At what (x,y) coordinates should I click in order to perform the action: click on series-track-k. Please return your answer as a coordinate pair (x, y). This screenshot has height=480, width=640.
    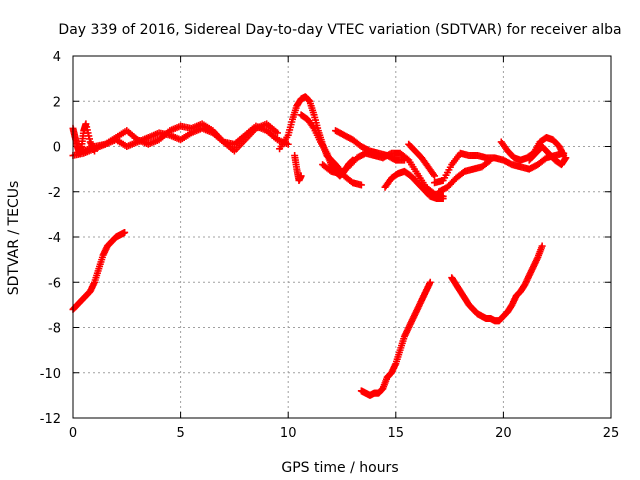
    Looking at the image, I should click on (422, 160).